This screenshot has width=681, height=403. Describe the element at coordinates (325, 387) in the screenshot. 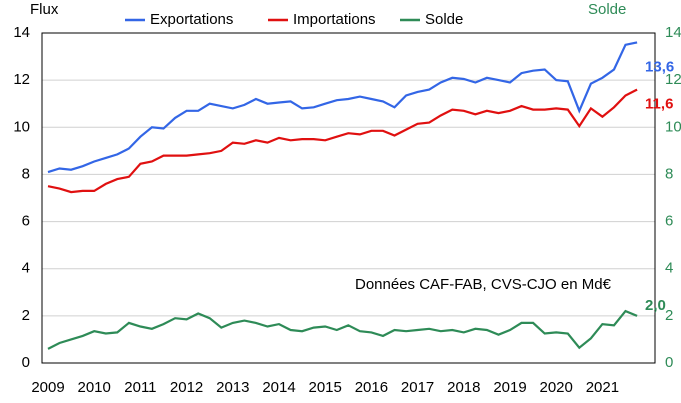

I see `x-tick-label: 2015` at that location.